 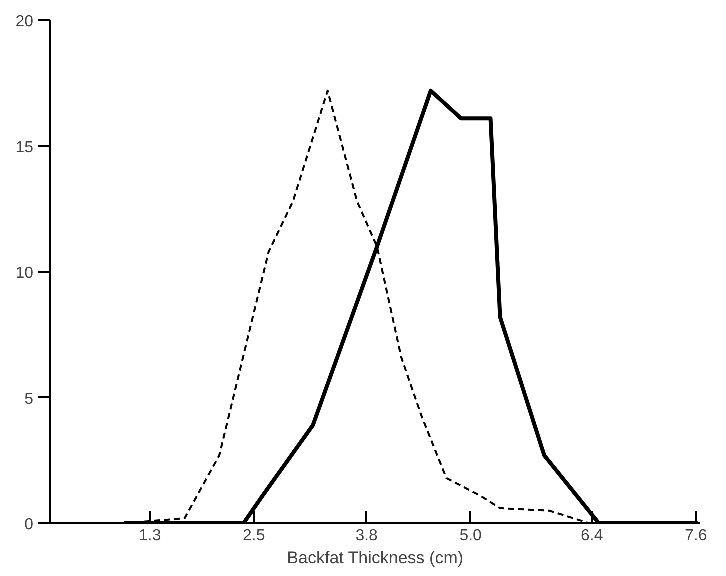 What do you see at coordinates (29, 525) in the screenshot?
I see `y-tick-label: 0` at bounding box center [29, 525].